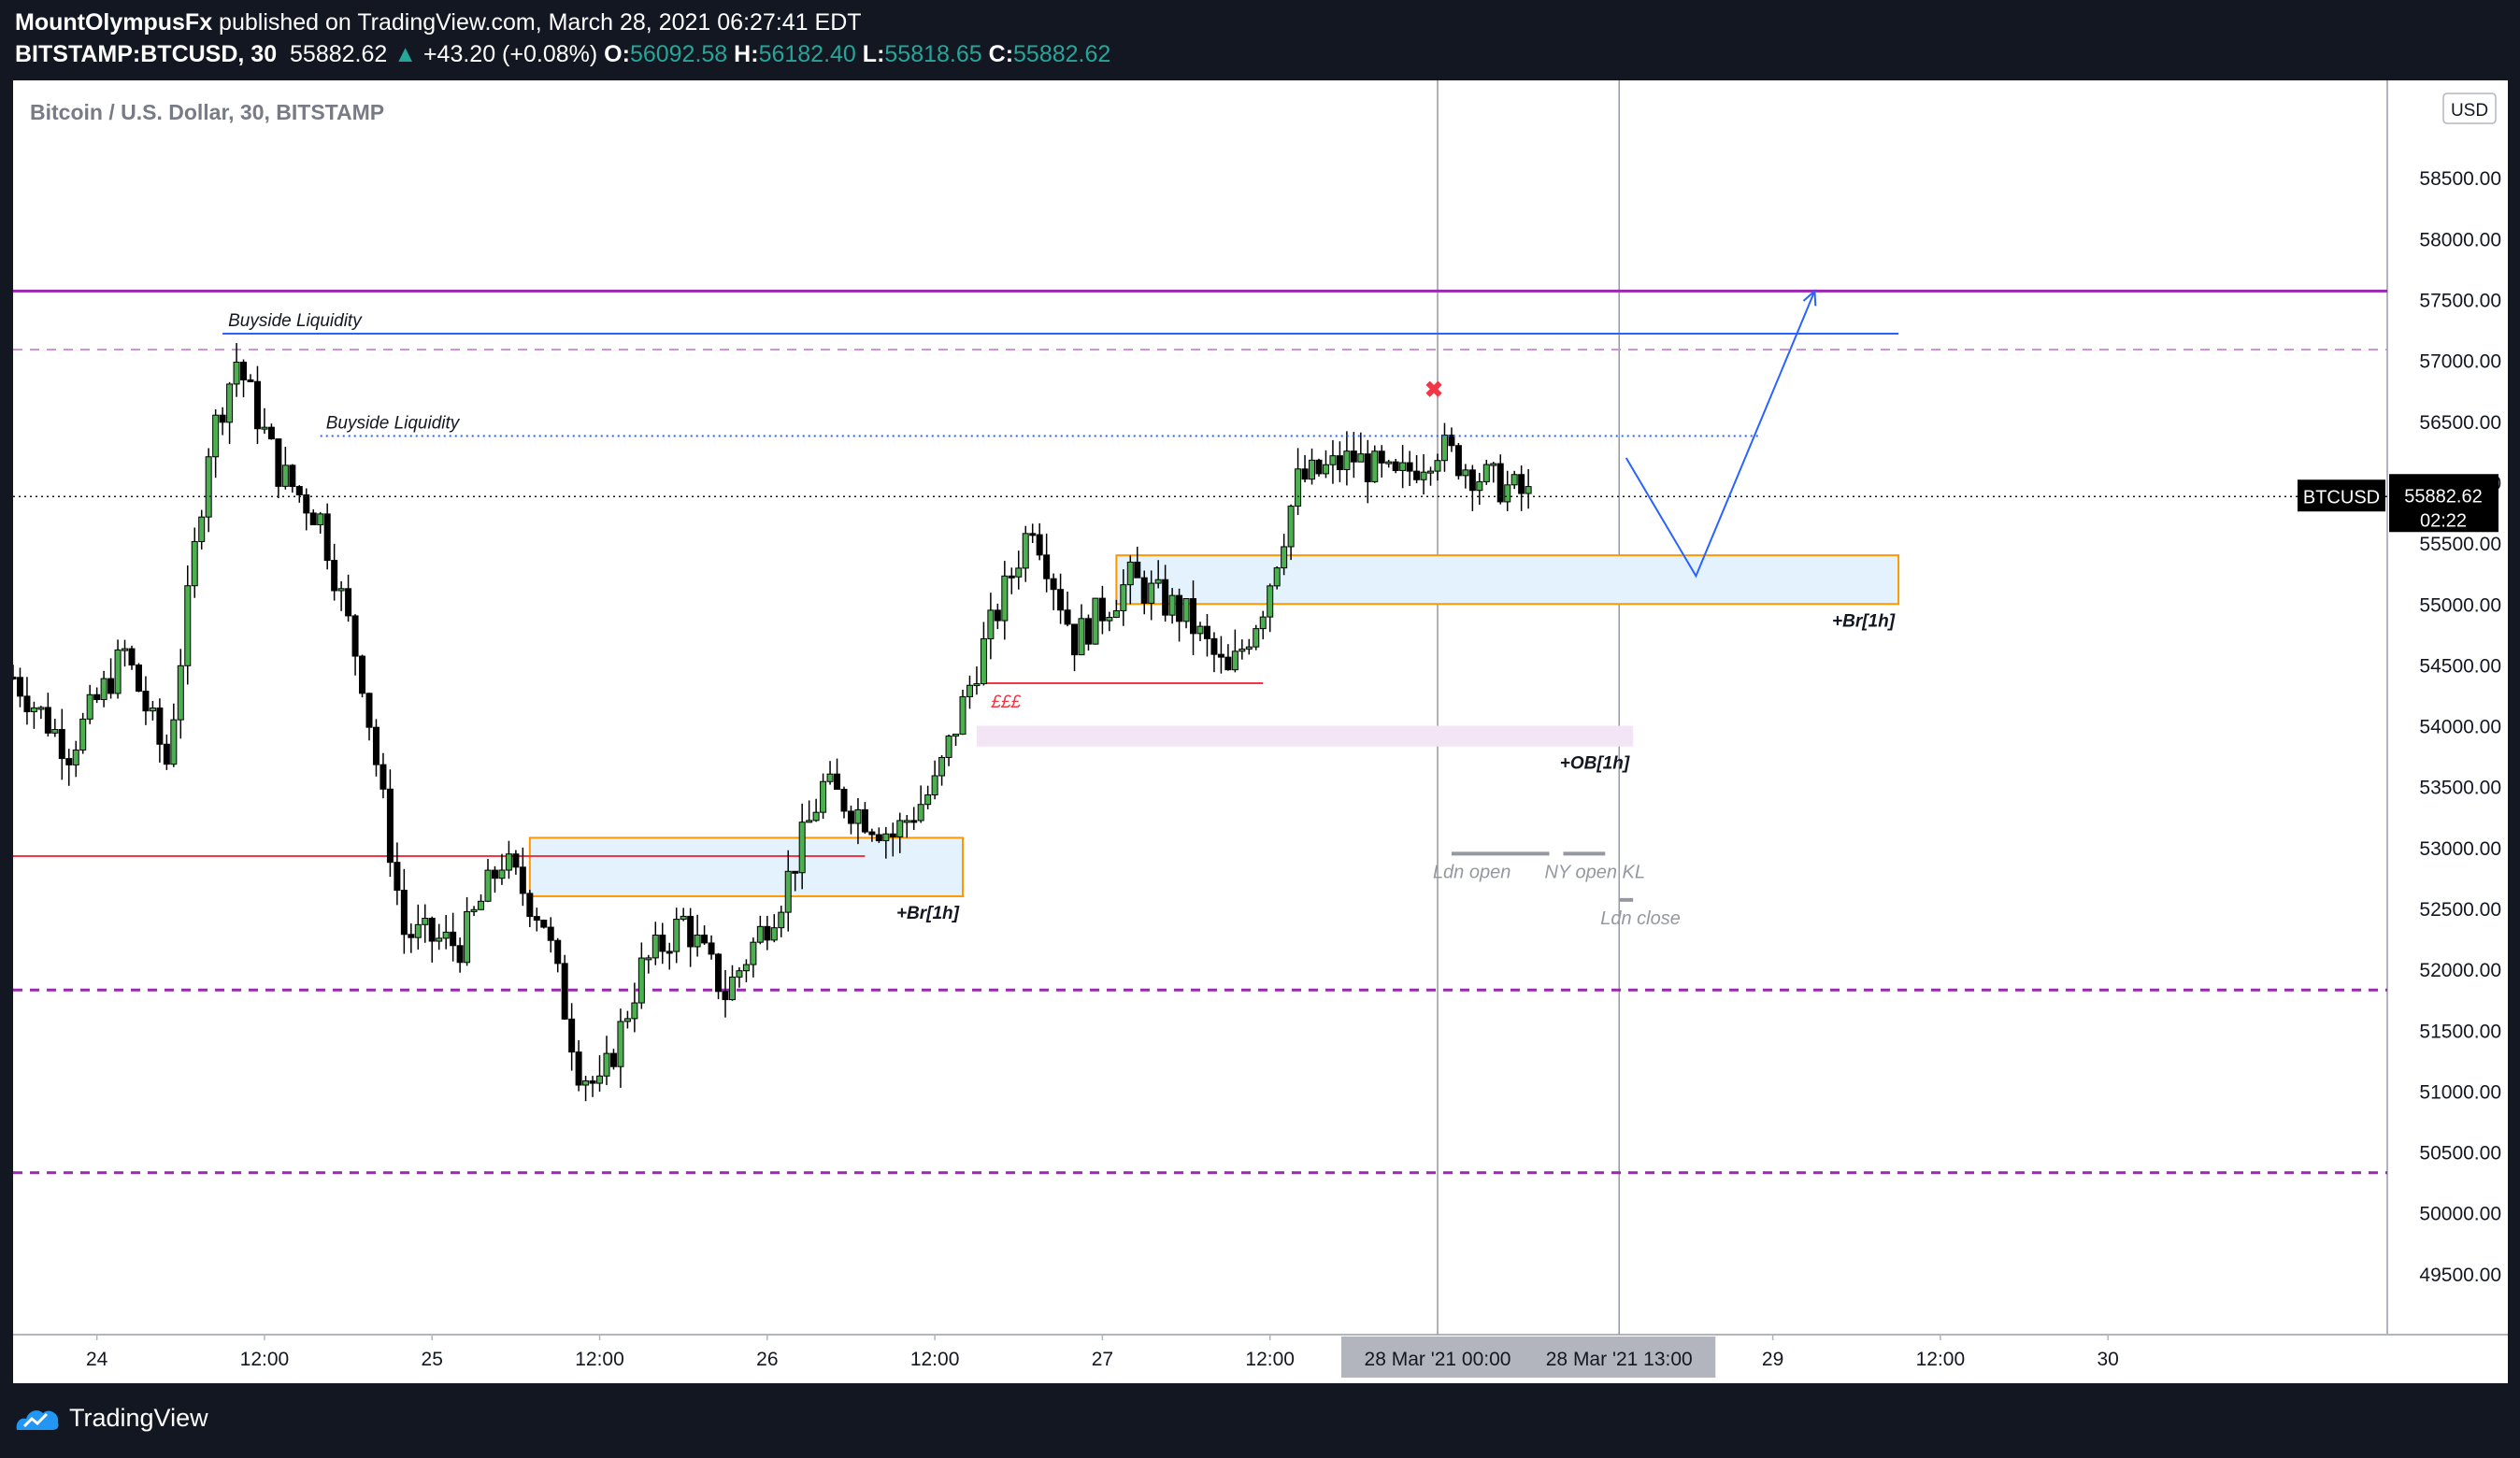 This screenshot has width=2520, height=1458. What do you see at coordinates (1005, 702) in the screenshot?
I see `red-level-label: £££` at bounding box center [1005, 702].